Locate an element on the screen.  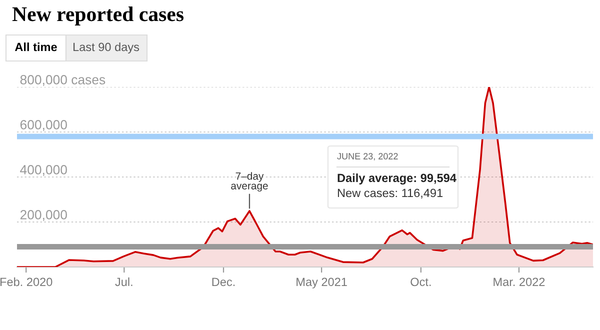
x-tick-label: Feb. 2020 is located at coordinates (26, 281).